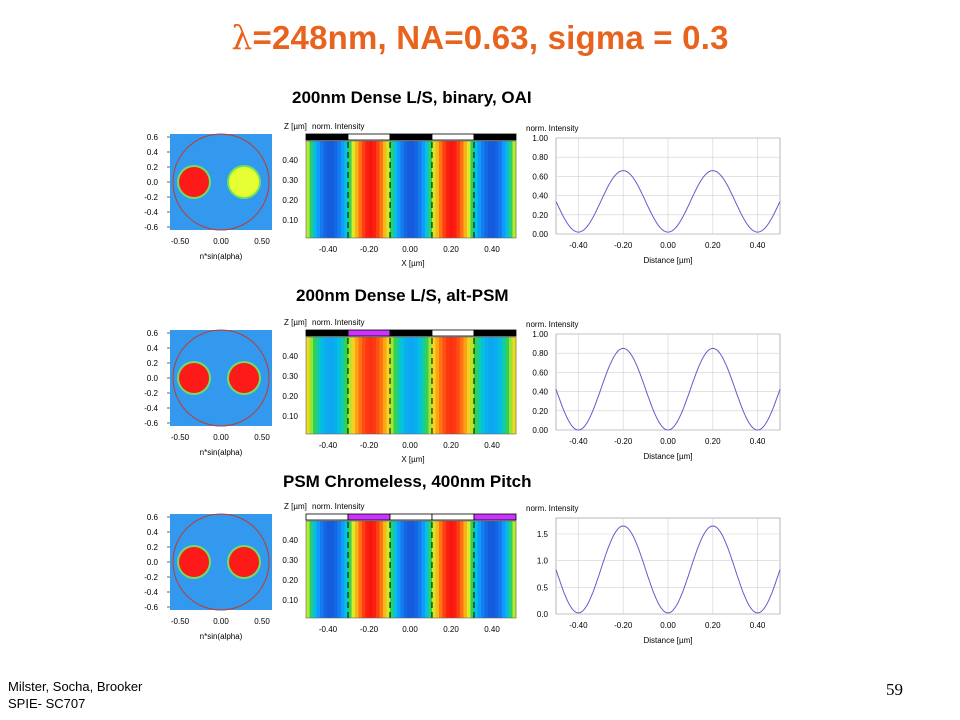 The height and width of the screenshot is (720, 960). What do you see at coordinates (412, 97) in the screenshot?
I see `row-title-binary: 200nm Dense L/S, binary, OAI` at bounding box center [412, 97].